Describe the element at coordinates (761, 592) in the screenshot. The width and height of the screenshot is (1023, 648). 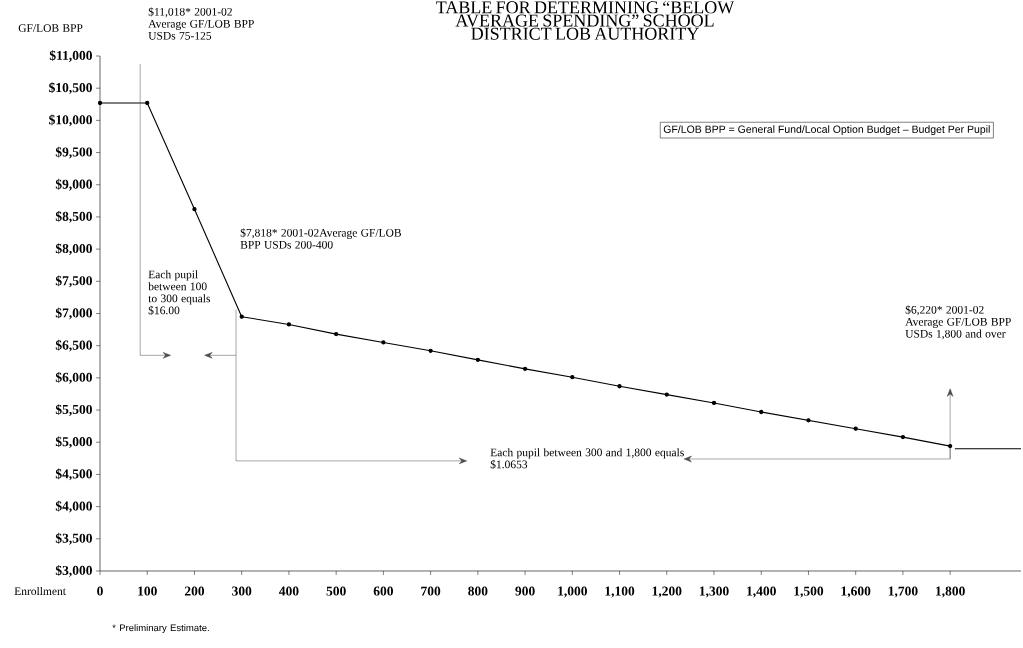
I see `x-tick-label: 1,400` at that location.